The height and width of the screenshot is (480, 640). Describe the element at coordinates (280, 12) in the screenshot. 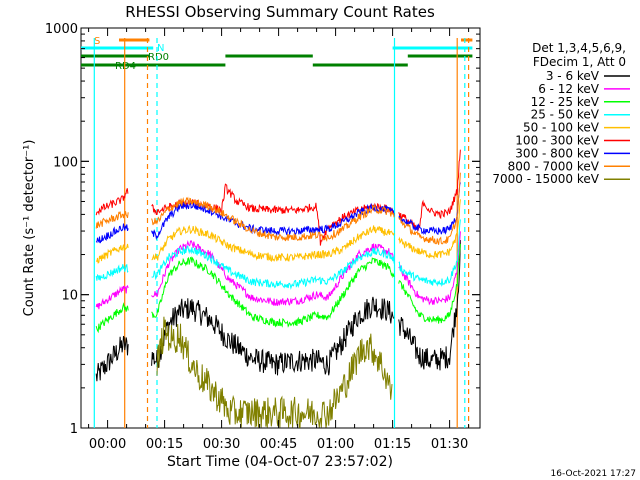

I see `chart-title: RHESSI Observing Summary Count Rates` at that location.